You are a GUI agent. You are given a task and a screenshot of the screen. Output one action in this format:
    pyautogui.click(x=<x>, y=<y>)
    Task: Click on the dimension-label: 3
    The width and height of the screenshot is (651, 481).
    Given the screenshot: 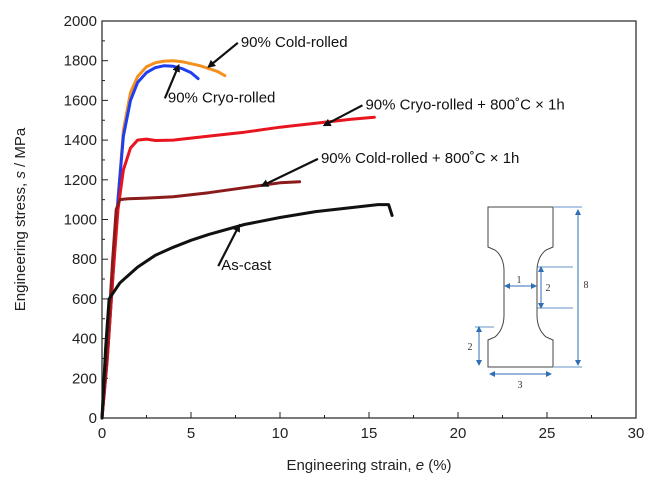 What is the action you would take?
    pyautogui.click(x=520, y=385)
    